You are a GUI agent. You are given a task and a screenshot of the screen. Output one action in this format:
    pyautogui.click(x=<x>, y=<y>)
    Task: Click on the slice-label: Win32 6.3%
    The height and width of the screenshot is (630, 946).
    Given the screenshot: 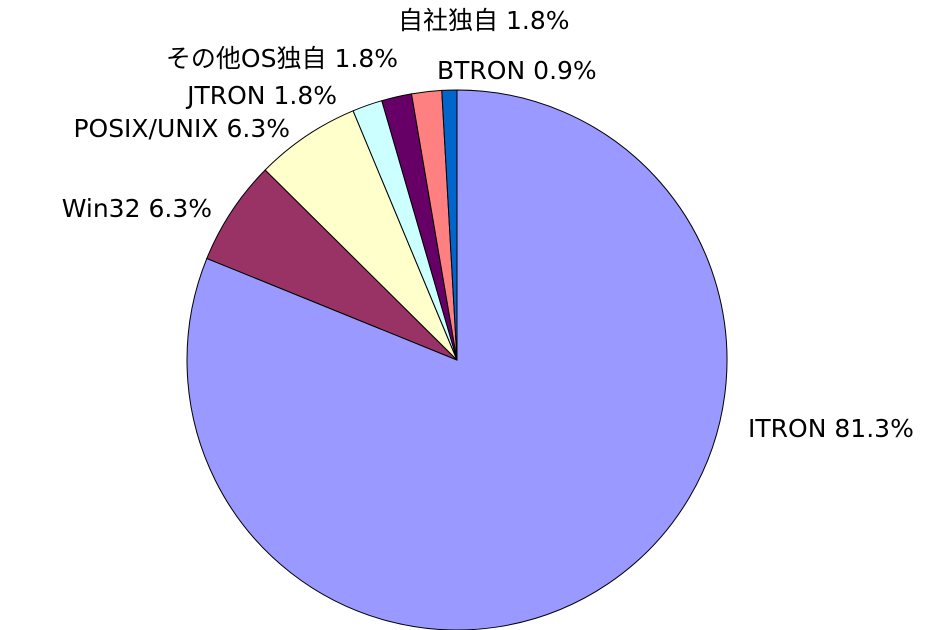 What is the action you would take?
    pyautogui.click(x=137, y=208)
    